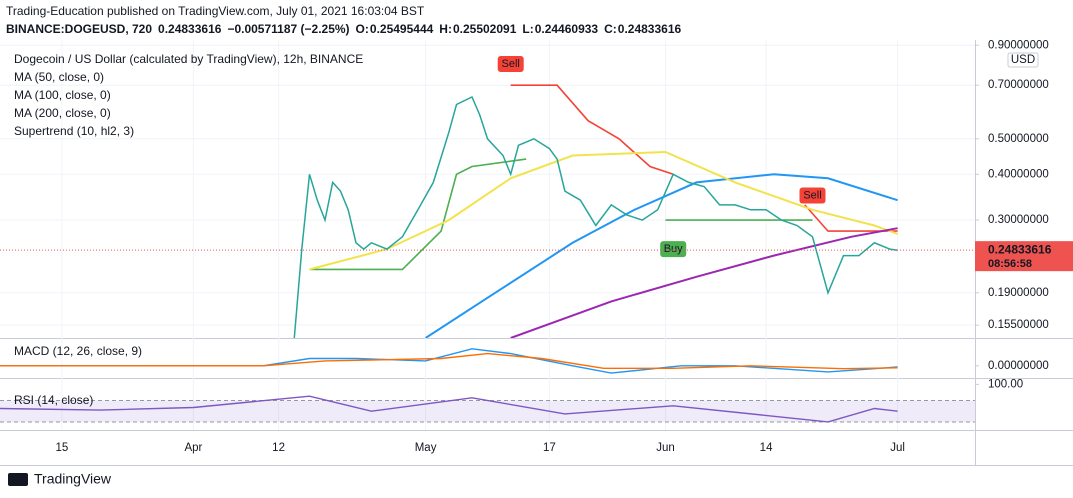 The width and height of the screenshot is (1073, 498). I want to click on footer-brand: TradingView, so click(73, 479).